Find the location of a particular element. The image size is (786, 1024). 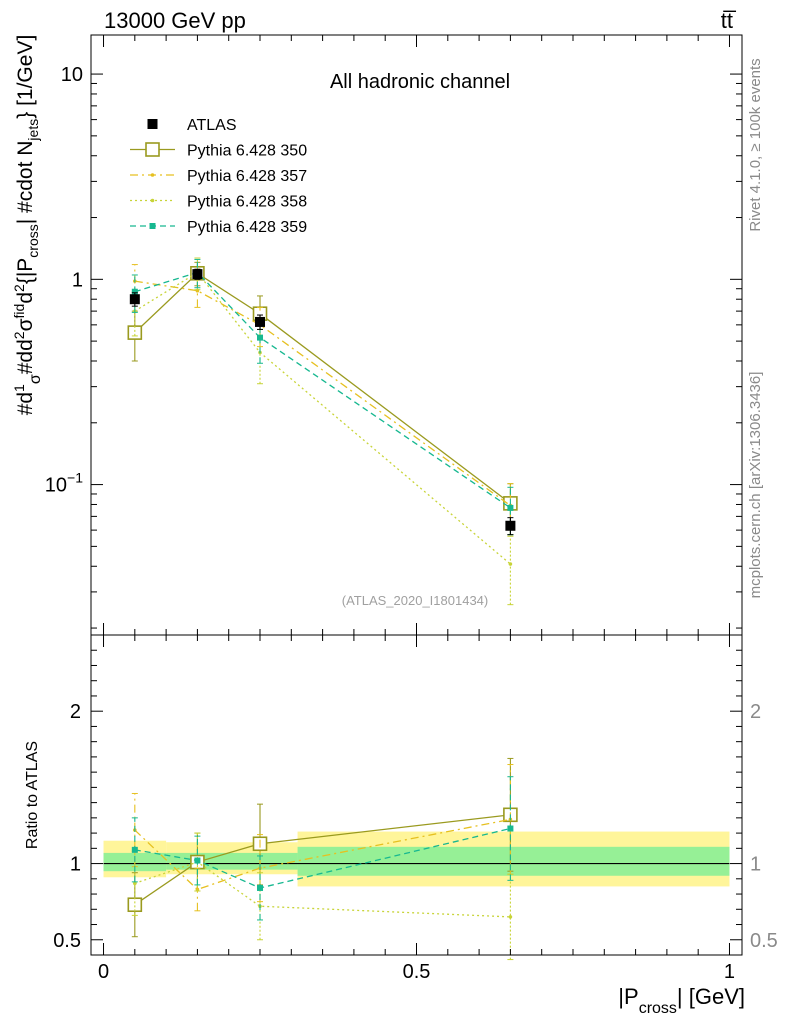

ylabel-part-o: } [1/GeV] is located at coordinates (25, 77).